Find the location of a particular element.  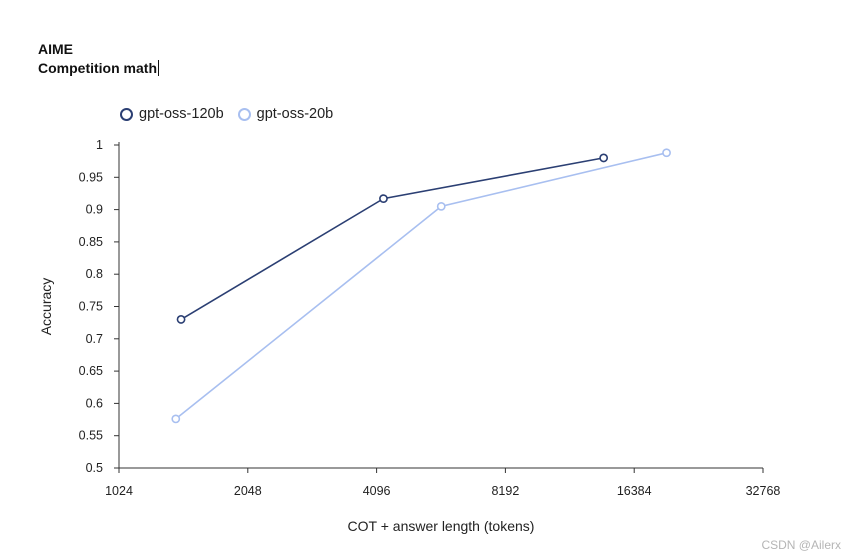

x-tick-label: 8192 is located at coordinates (505, 491).